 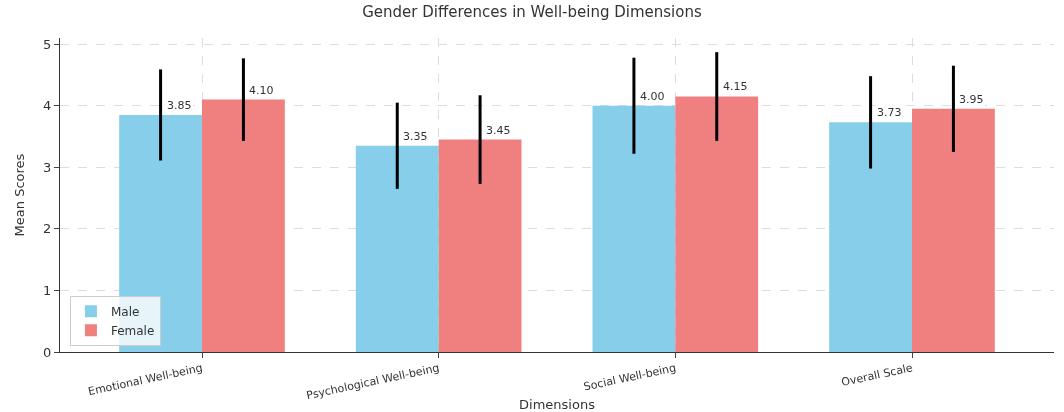 I want to click on y-tick-label: 4, so click(x=47, y=106).